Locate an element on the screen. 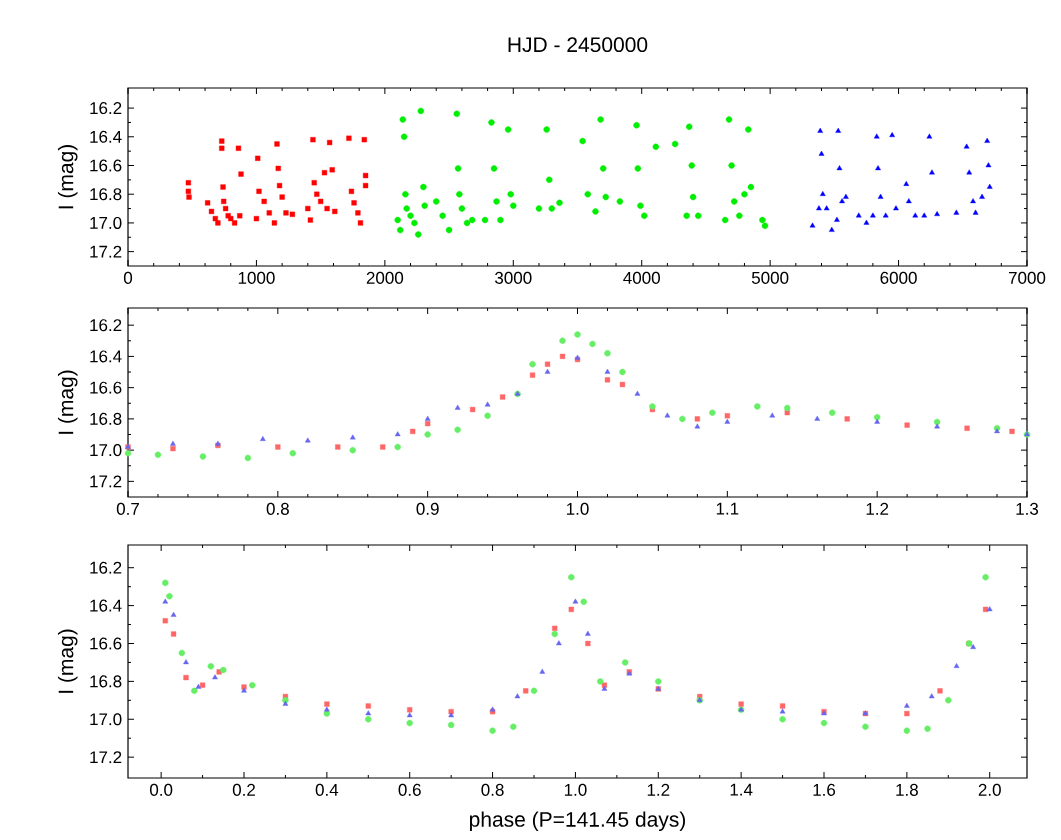 The height and width of the screenshot is (840, 1061). x-tick-label: 1.8 is located at coordinates (907, 789).